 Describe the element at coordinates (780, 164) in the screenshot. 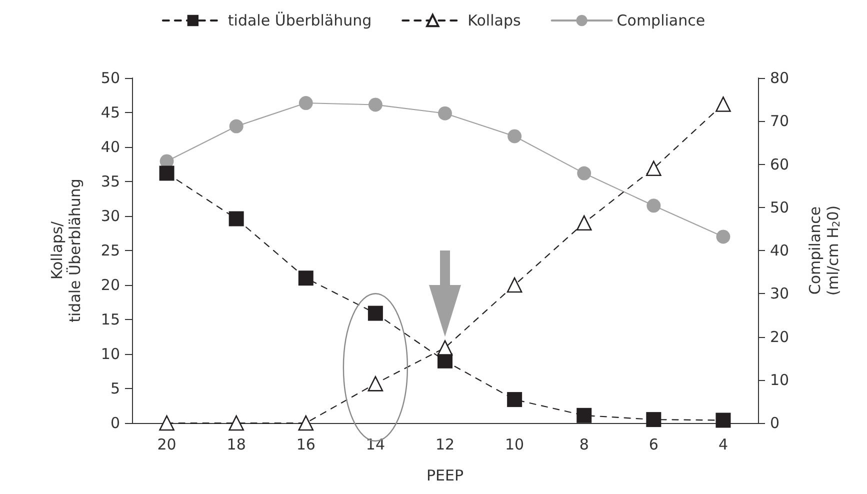

I see `y2-tick-label: 60` at that location.